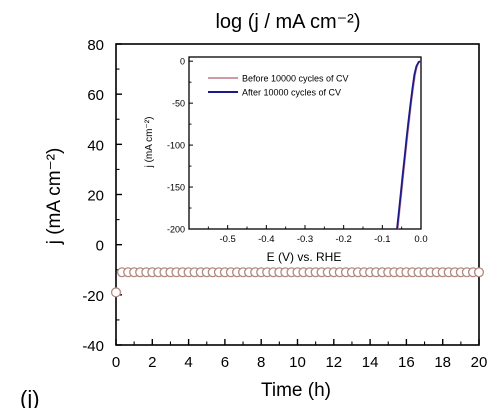 This screenshot has height=408, width=500. Describe the element at coordinates (176, 146) in the screenshot. I see `inset-y-tick-label: -100` at that location.